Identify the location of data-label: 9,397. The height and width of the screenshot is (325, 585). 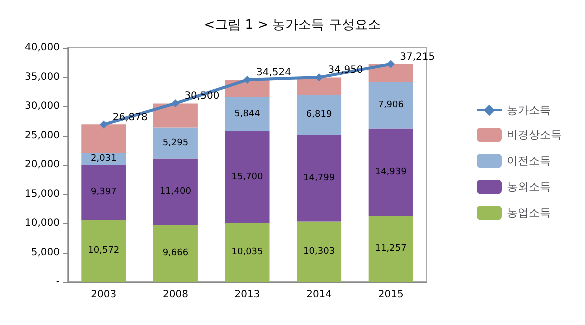
(104, 193).